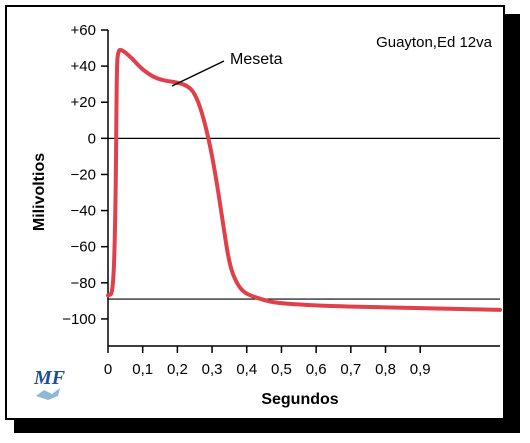 This screenshot has height=443, width=530. I want to click on x-tick-label: 0,3, so click(212, 369).